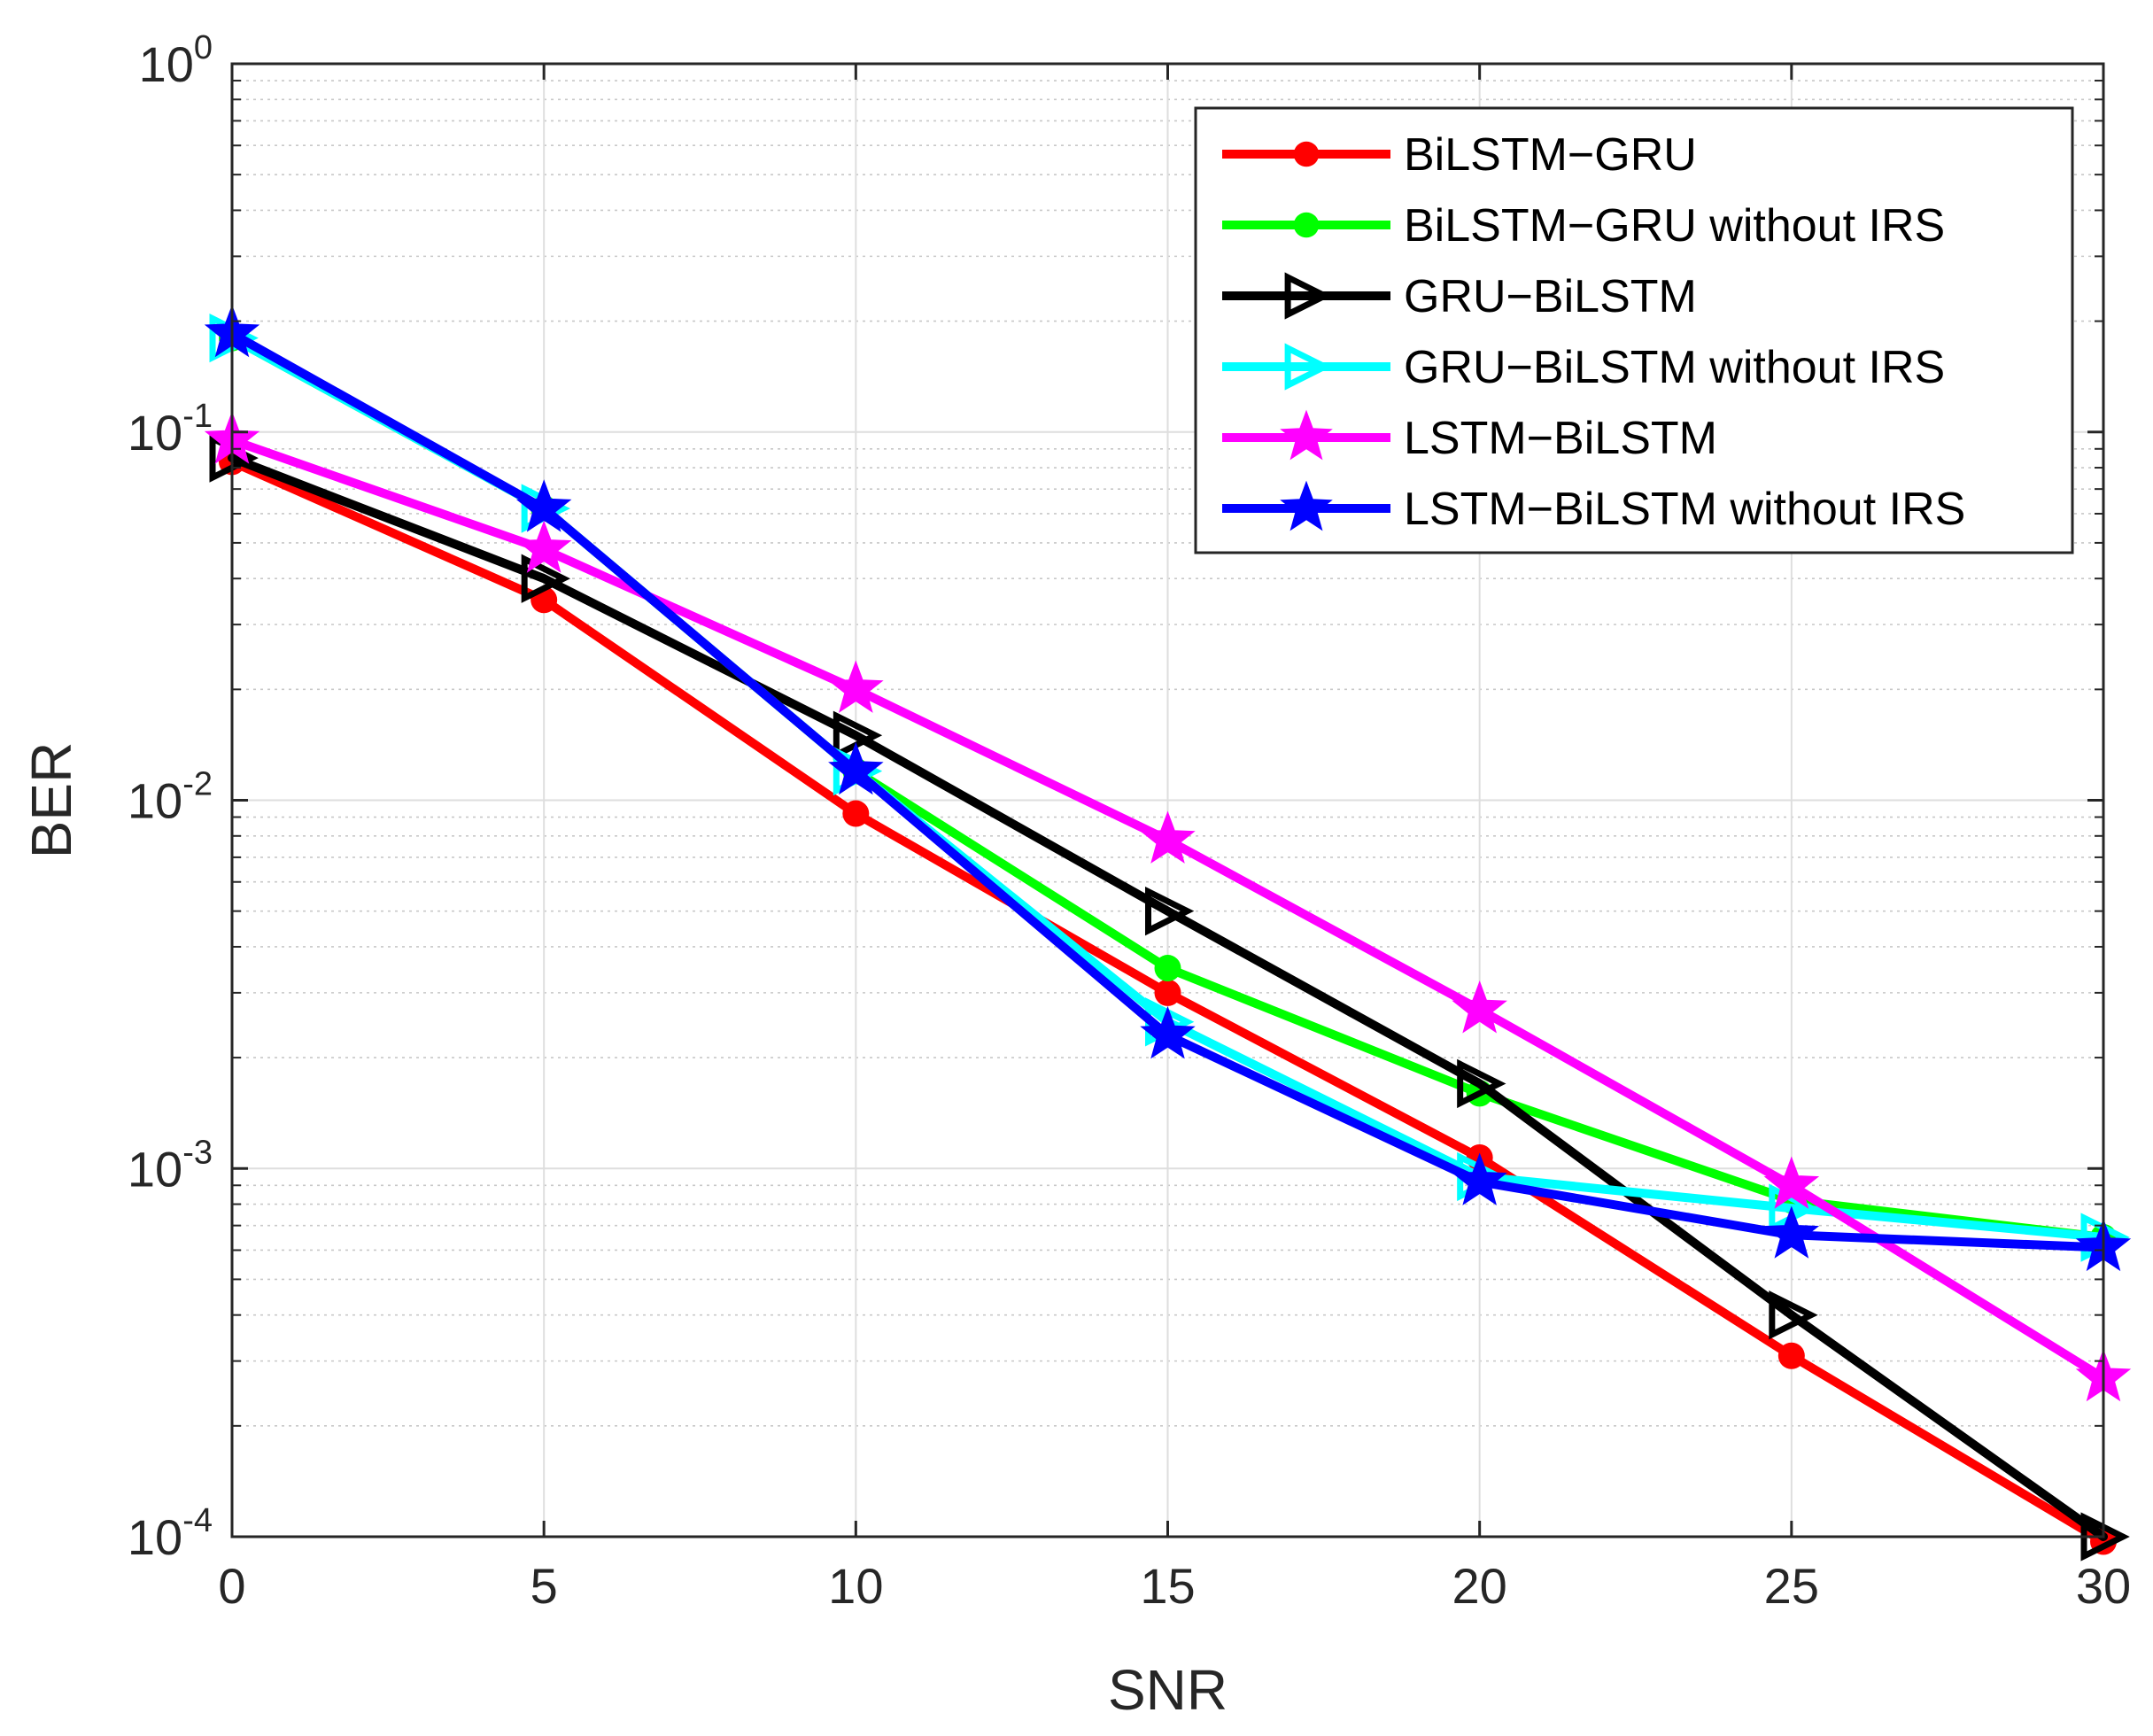 This screenshot has height=1736, width=2153. Describe the element at coordinates (1791, 1586) in the screenshot. I see `x-tick-label: 25` at that location.